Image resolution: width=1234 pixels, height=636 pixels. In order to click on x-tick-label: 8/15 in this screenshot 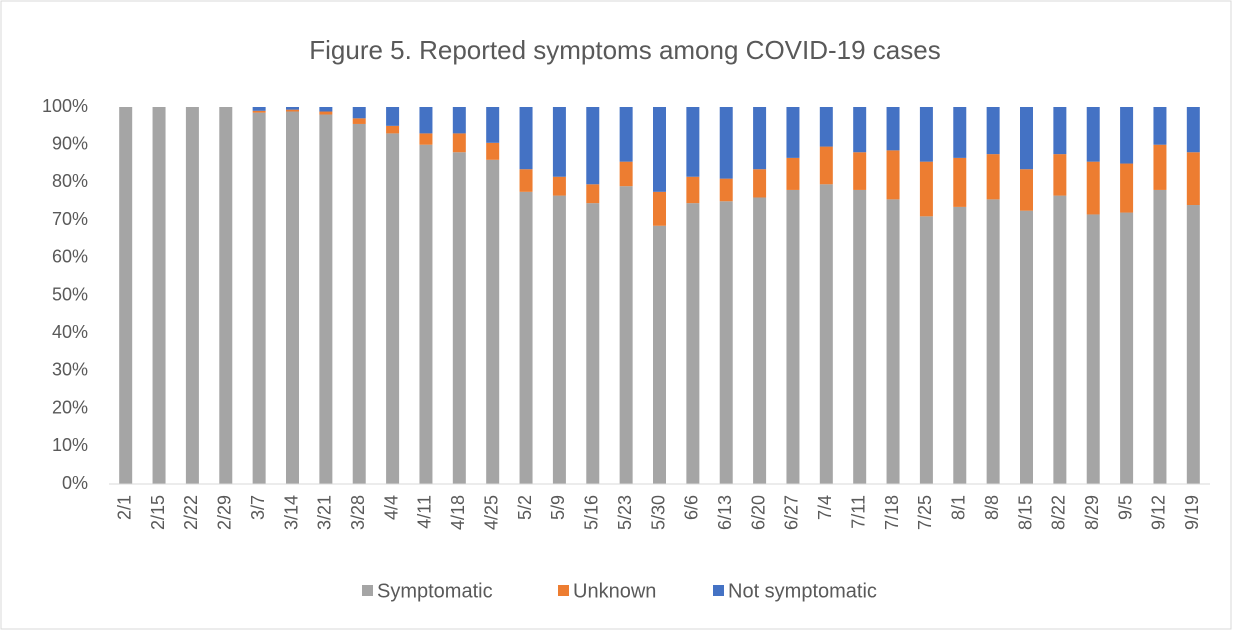, I will do `click(1025, 512)`.